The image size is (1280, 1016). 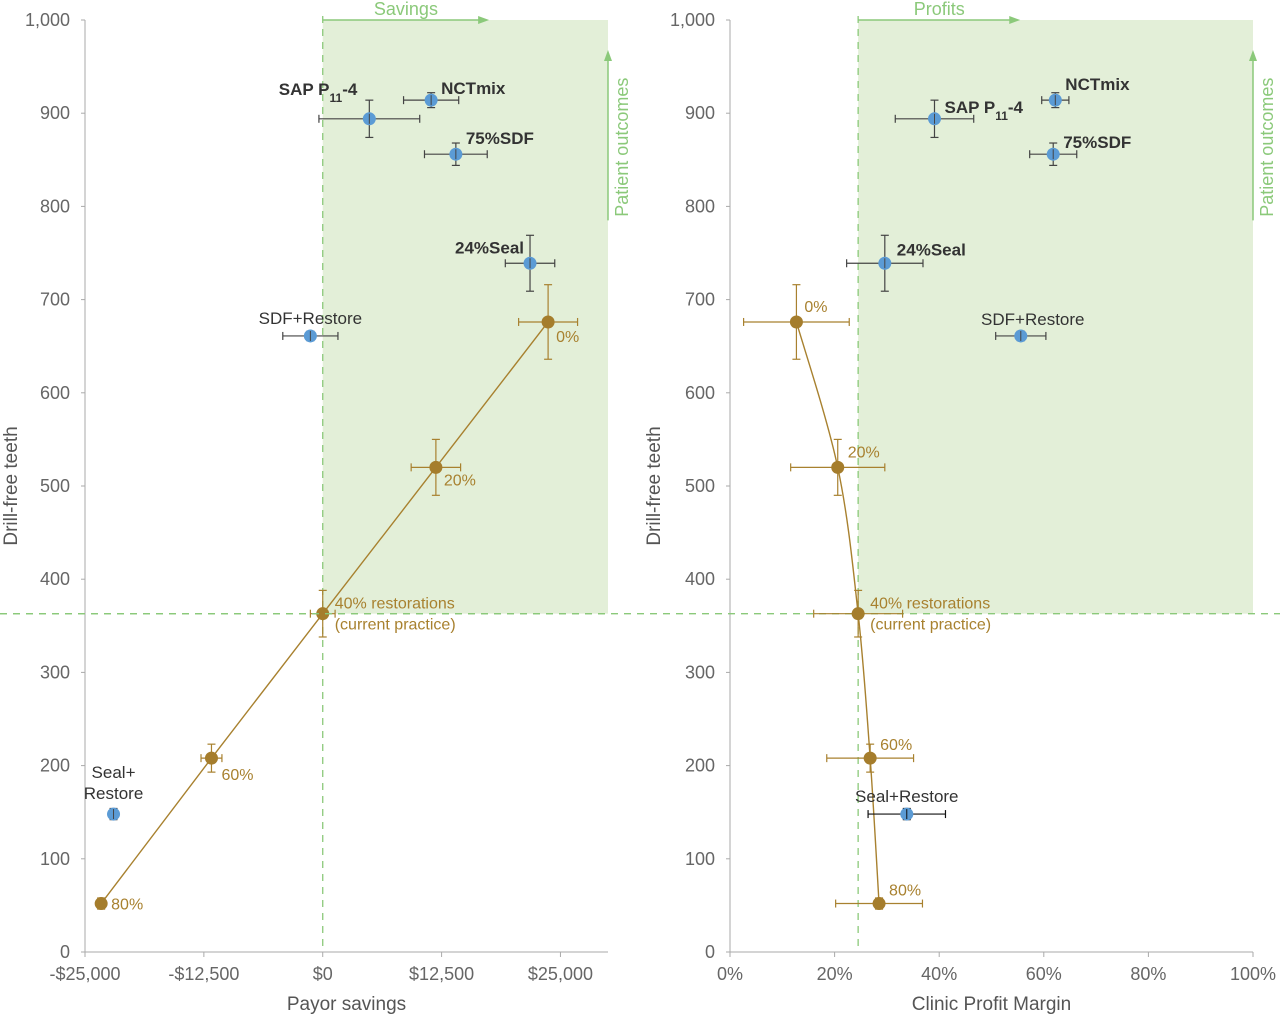 I want to click on point-label-text: Seal+, so click(x=114, y=772).